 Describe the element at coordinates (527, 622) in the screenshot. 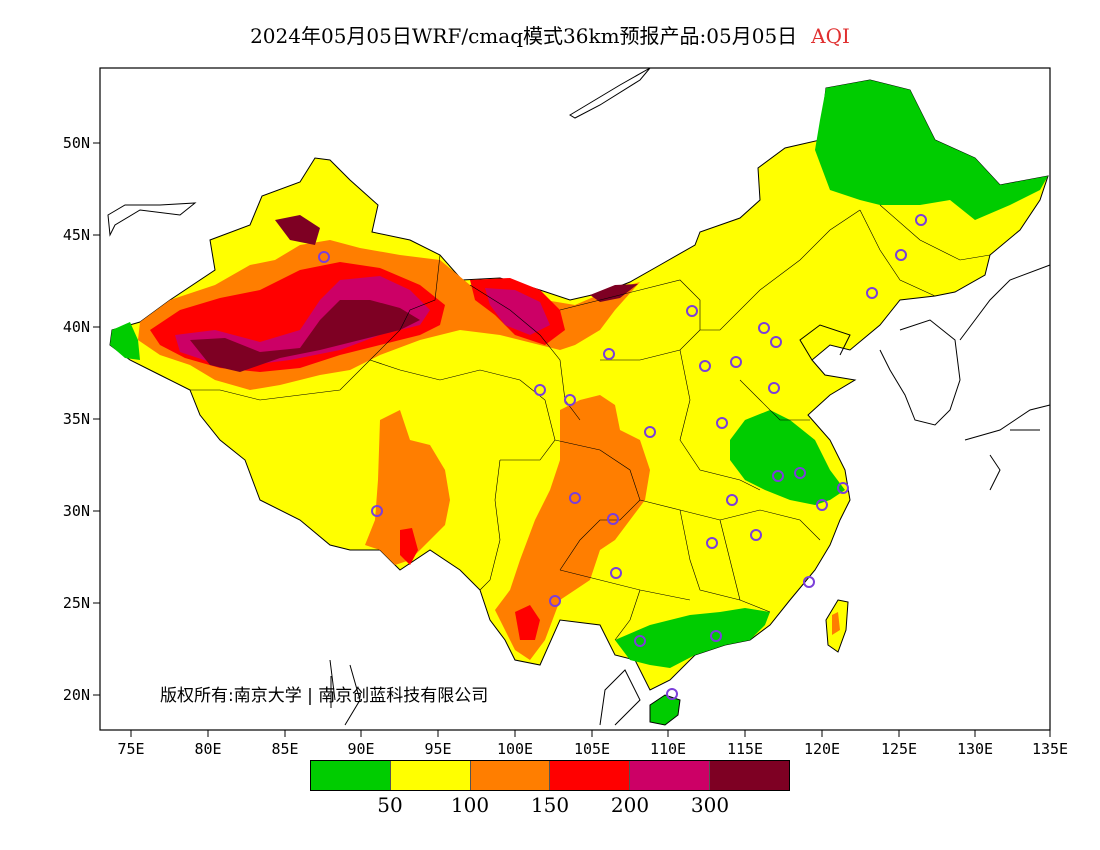

I see `region-red-yunnan` at that location.